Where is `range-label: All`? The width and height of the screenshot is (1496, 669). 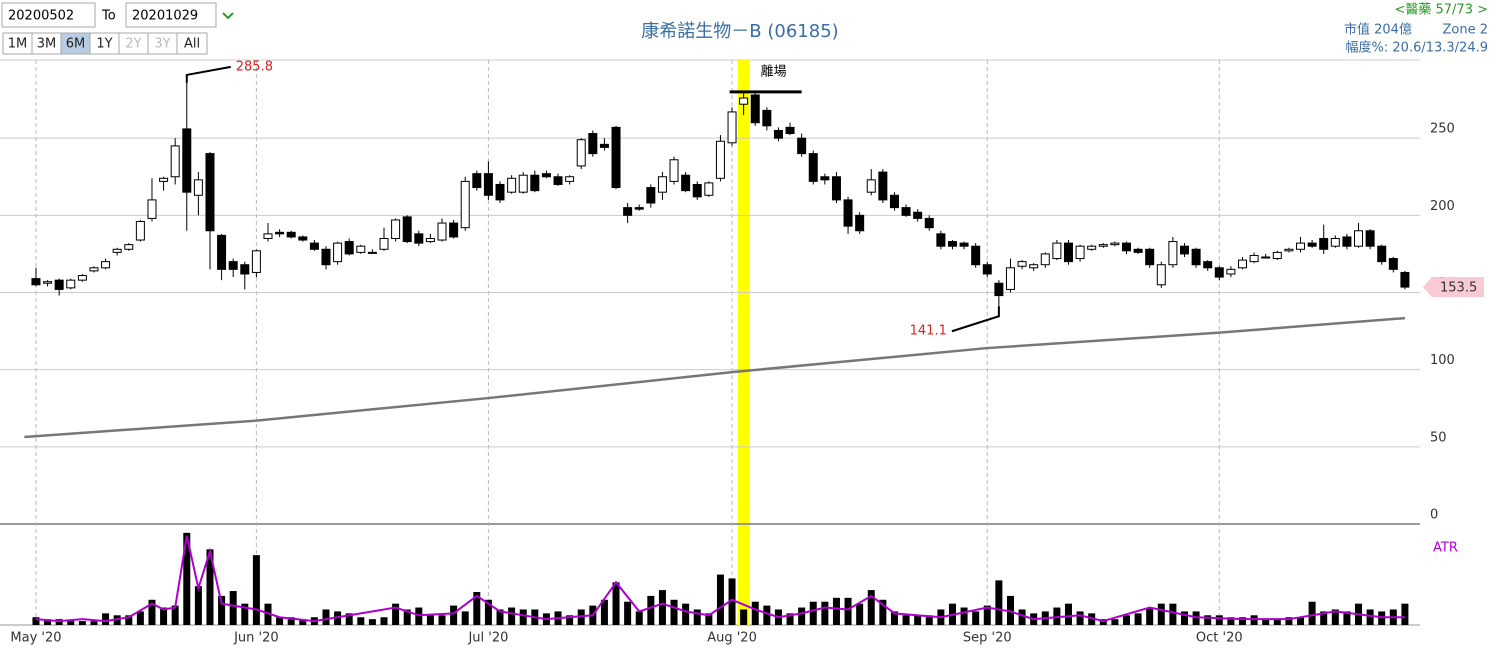
range-label: All is located at coordinates (192, 44).